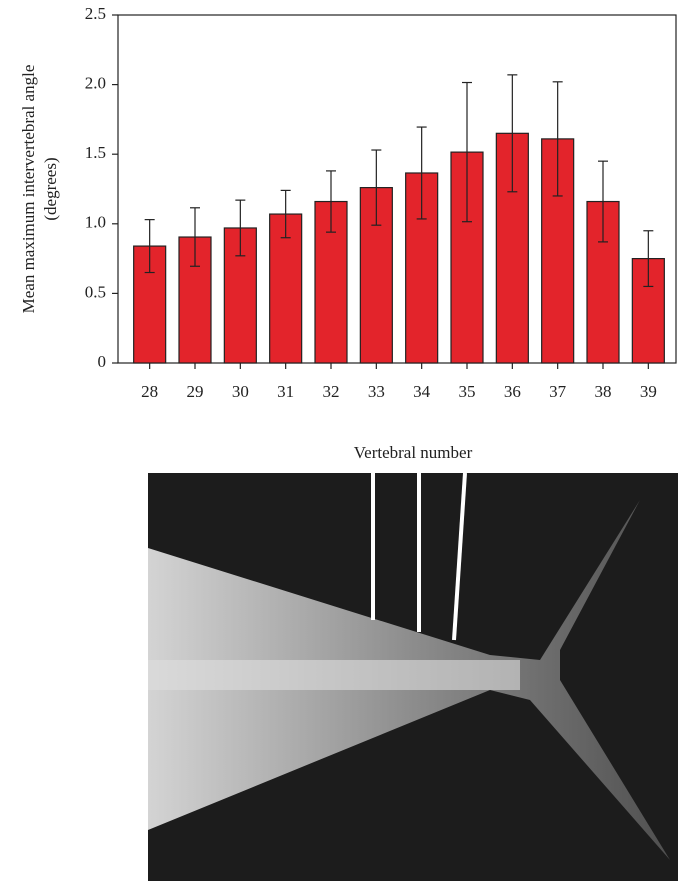  What do you see at coordinates (422, 391) in the screenshot?
I see `x-tick-label: 34` at bounding box center [422, 391].